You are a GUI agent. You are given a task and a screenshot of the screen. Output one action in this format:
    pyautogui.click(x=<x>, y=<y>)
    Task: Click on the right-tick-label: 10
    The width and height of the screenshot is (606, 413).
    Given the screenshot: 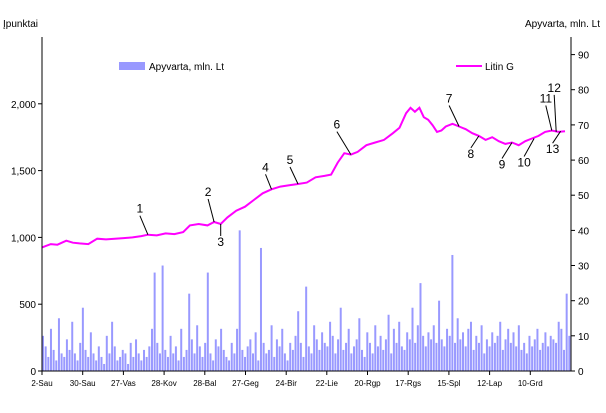 What is the action you would take?
    pyautogui.click(x=584, y=337)
    